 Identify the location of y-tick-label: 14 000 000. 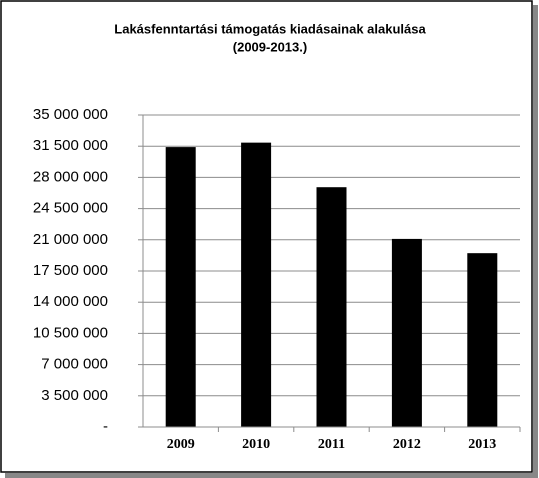
(70, 301).